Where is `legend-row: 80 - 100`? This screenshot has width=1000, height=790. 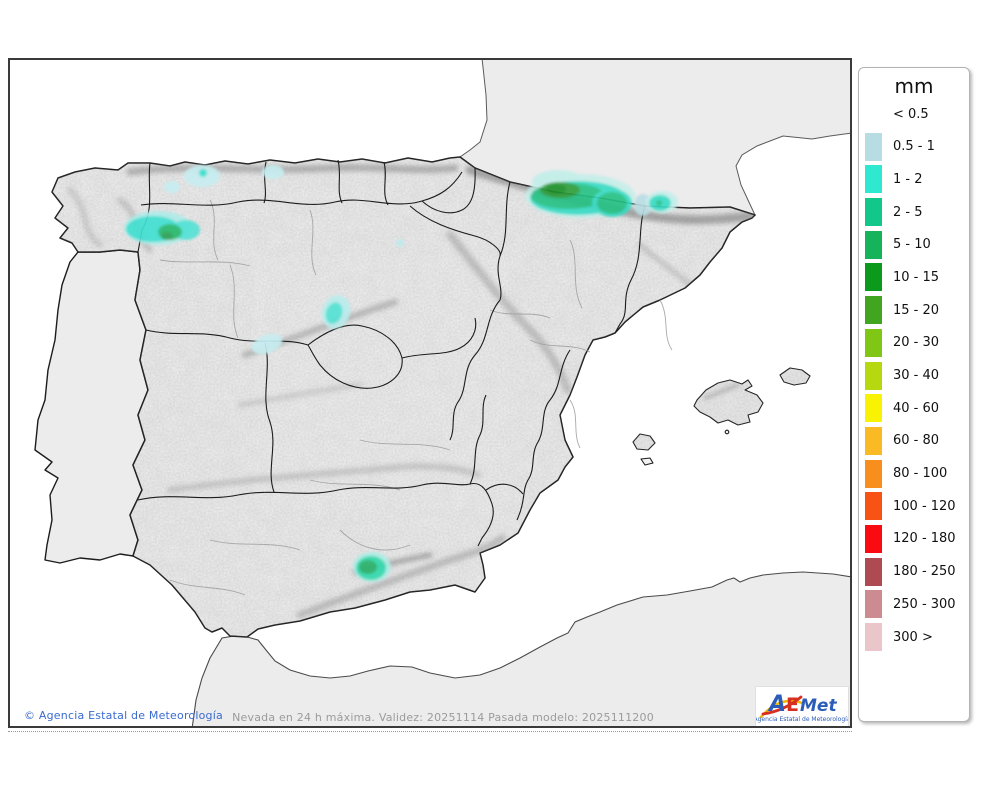 legend-row: 80 - 100 is located at coordinates (917, 473).